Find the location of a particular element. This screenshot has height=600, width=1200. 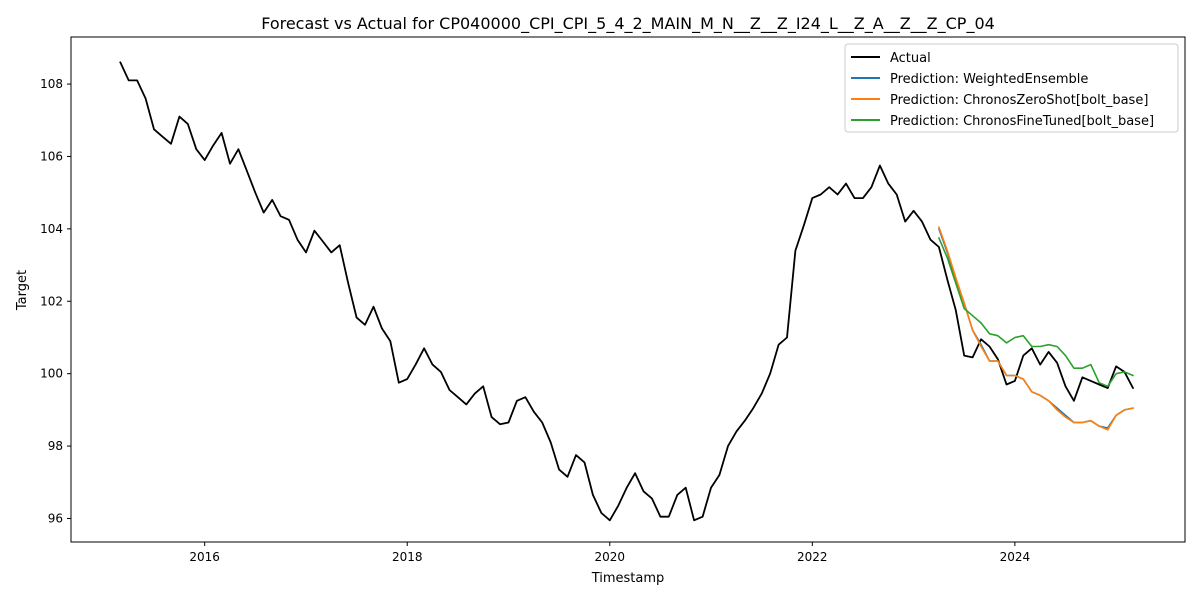

y-tick-label: 98 is located at coordinates (55, 446).